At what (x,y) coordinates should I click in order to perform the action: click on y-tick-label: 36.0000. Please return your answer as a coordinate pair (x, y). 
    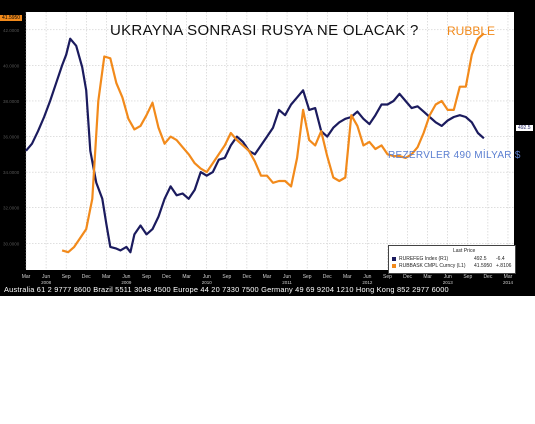
    Looking at the image, I should click on (11, 137).